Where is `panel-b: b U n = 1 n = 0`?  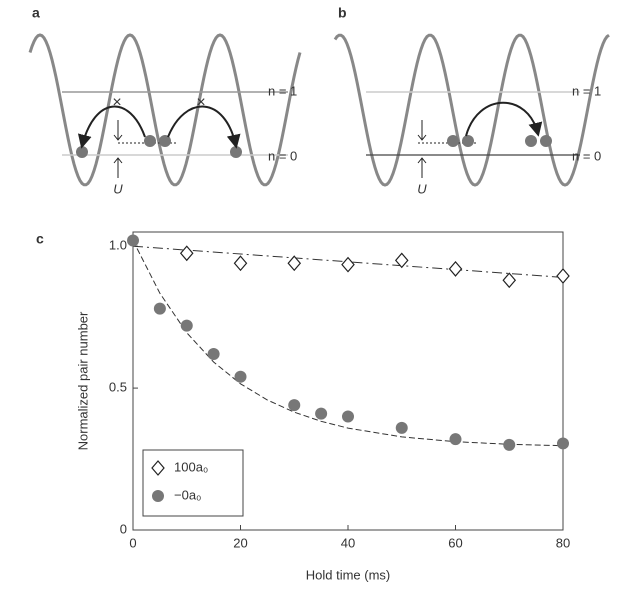
panel-b: b U n = 1 n = 0 is located at coordinates (471, 100).